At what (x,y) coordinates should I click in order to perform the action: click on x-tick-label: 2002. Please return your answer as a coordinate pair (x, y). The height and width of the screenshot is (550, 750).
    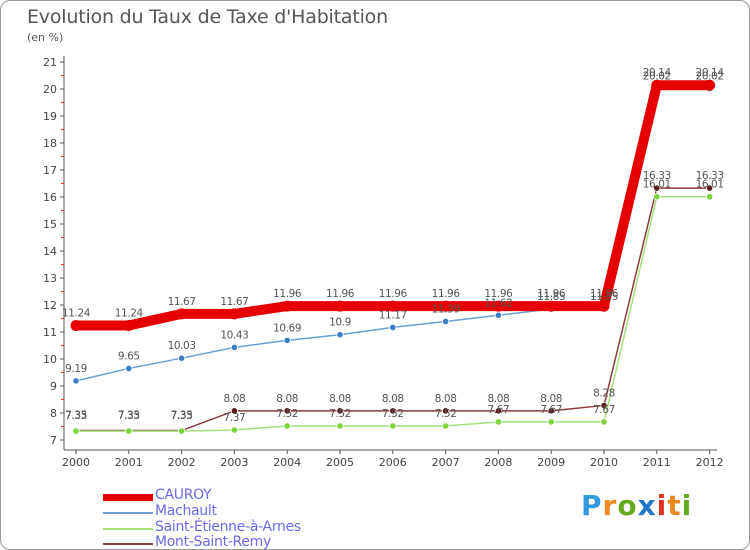
    Looking at the image, I should click on (182, 462).